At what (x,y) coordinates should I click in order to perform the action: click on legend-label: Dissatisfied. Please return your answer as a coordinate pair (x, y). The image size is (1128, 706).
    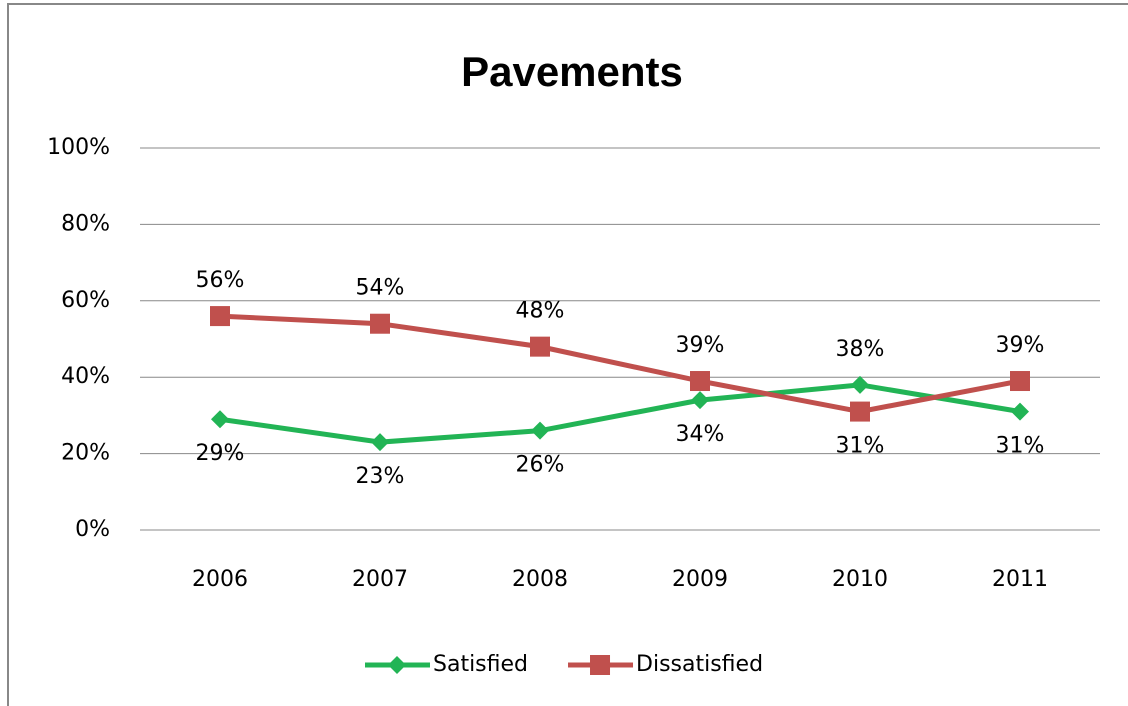
    Looking at the image, I should click on (699, 664).